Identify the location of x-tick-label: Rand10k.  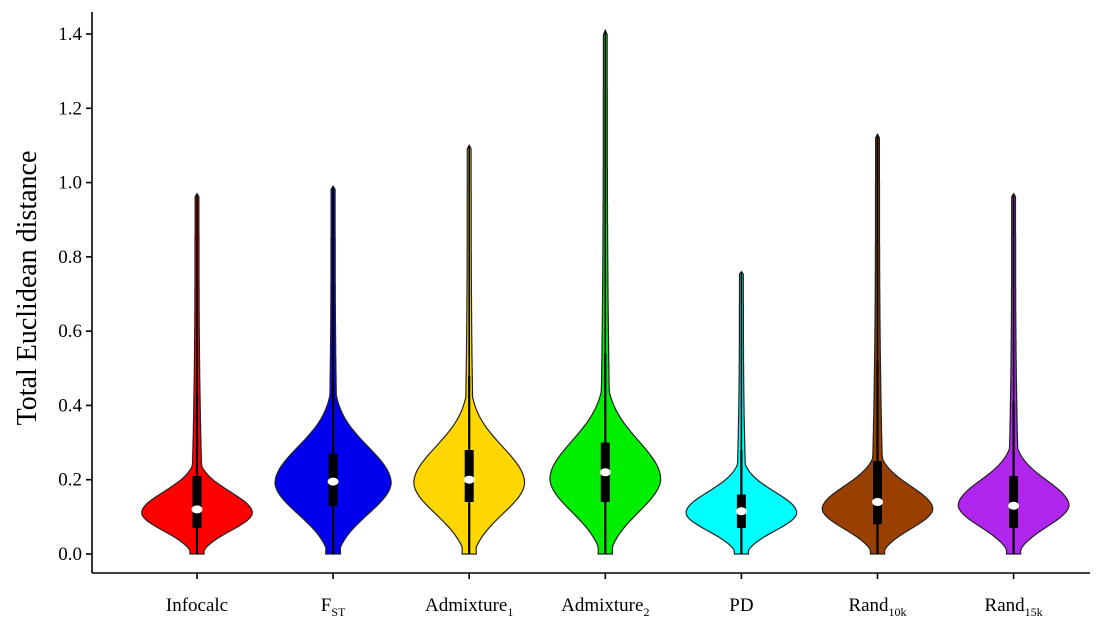
(877, 606).